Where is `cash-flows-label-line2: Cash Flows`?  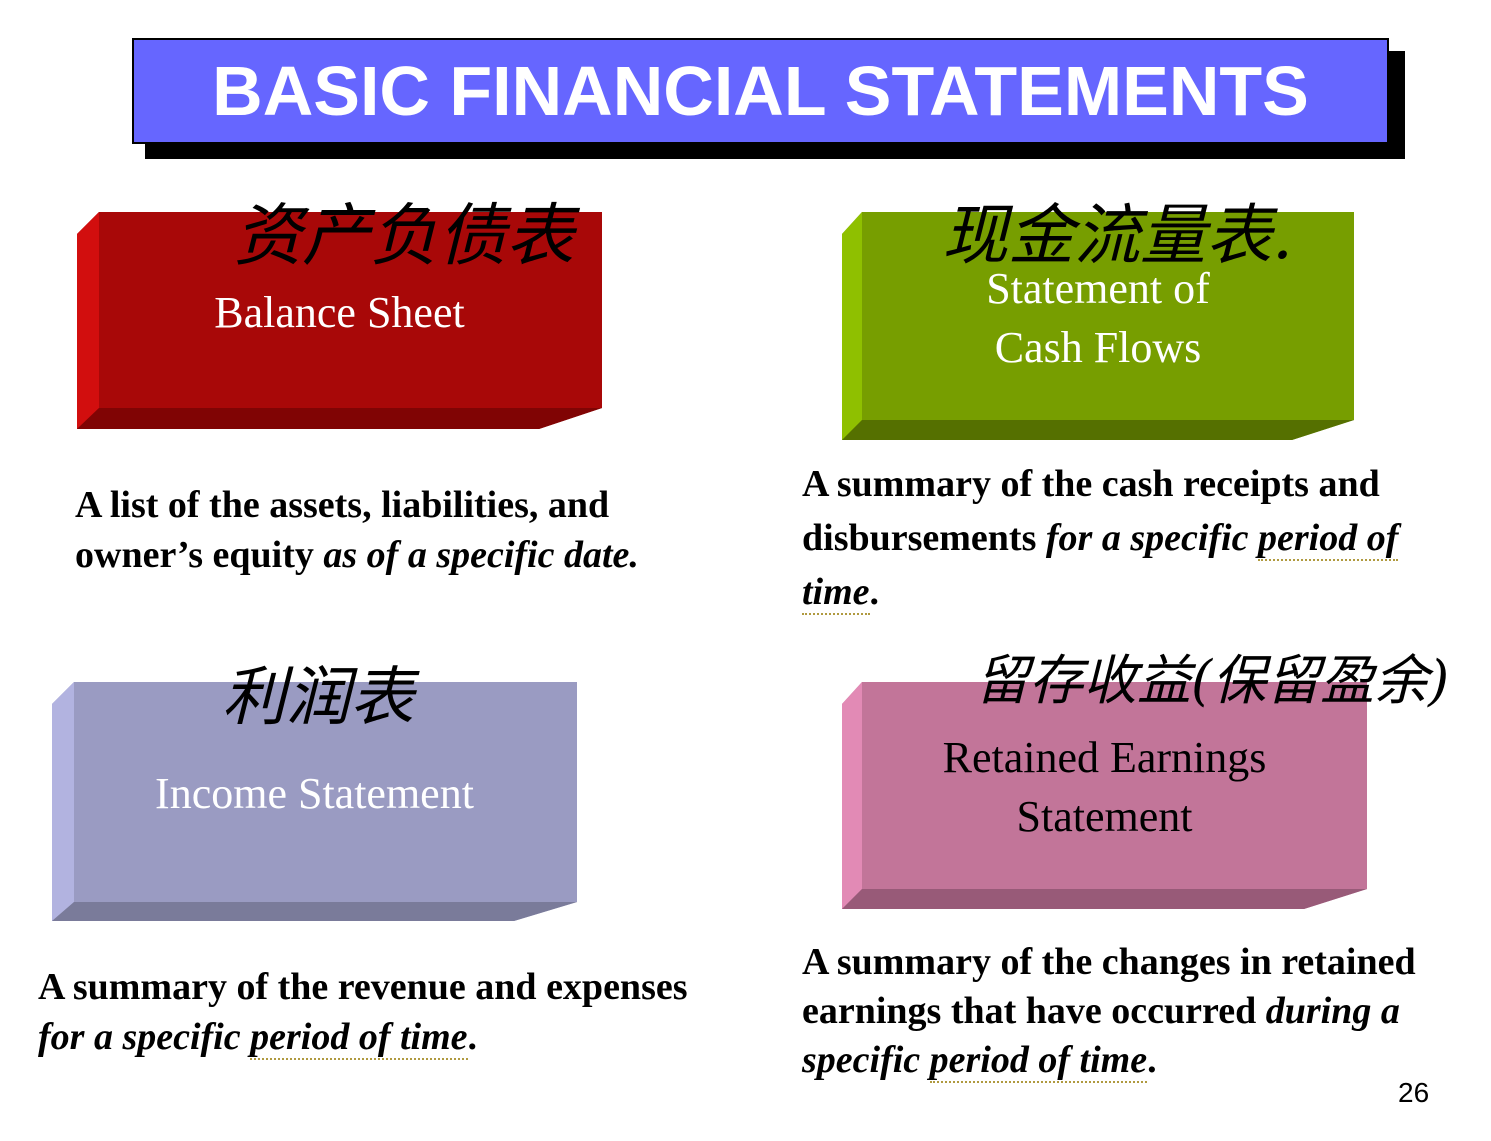
cash-flows-label-line2: Cash Flows is located at coordinates (1098, 347).